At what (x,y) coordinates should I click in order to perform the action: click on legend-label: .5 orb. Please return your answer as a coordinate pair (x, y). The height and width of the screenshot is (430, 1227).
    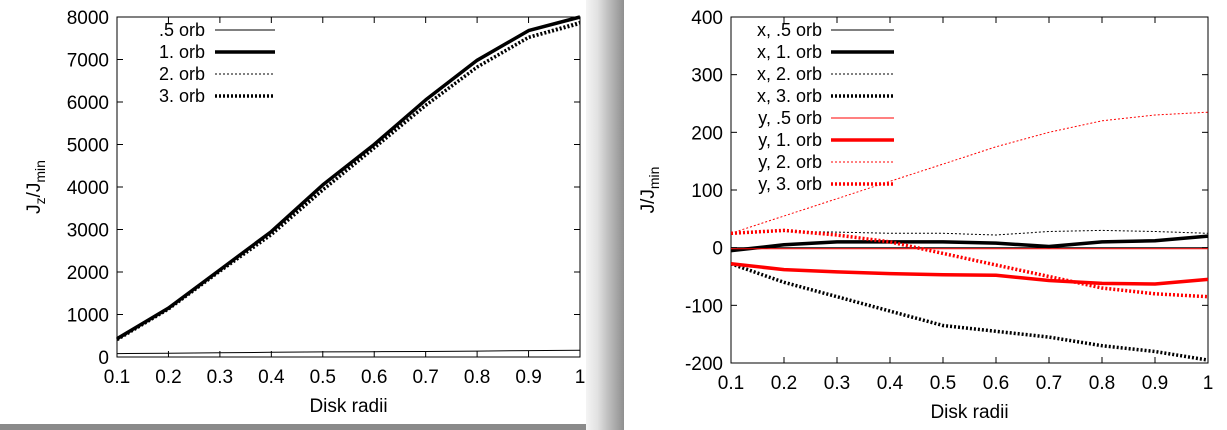
    Looking at the image, I should click on (182, 30).